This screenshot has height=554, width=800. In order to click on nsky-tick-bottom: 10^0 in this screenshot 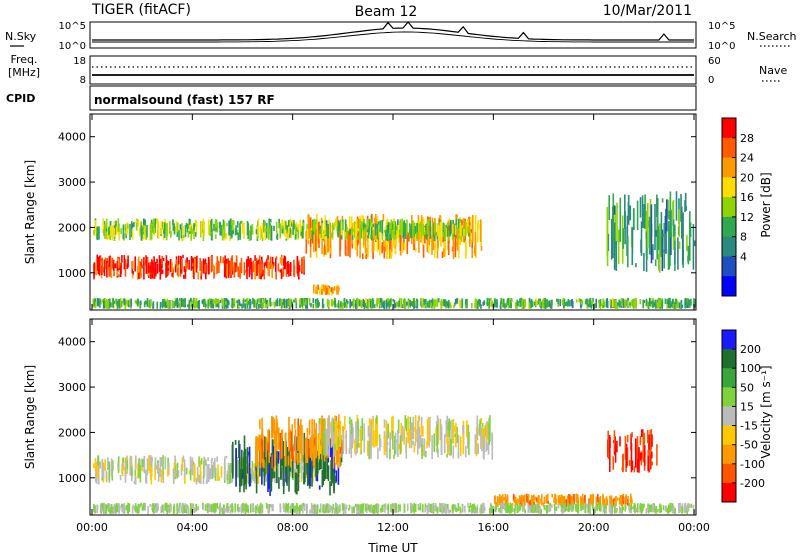, I will do `click(72, 46)`.